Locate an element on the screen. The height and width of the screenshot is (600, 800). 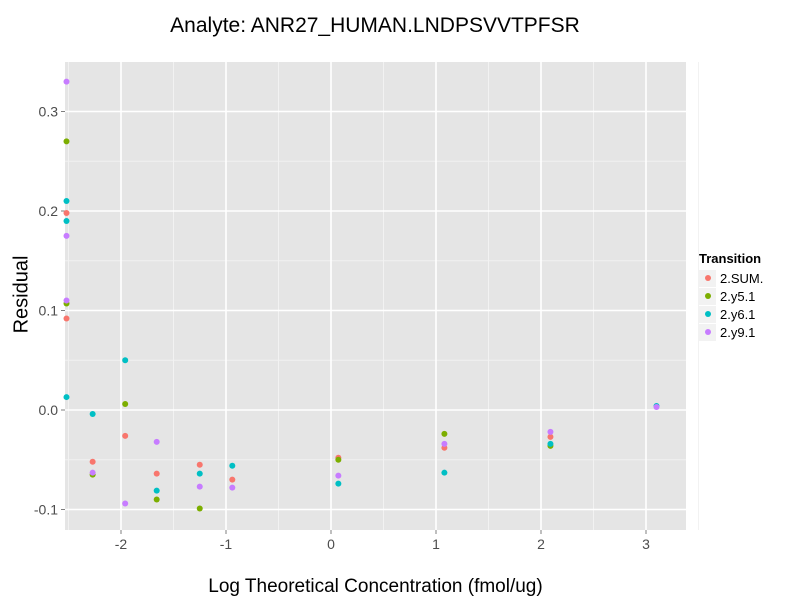
svg-text: 3 is located at coordinates (646, 544).